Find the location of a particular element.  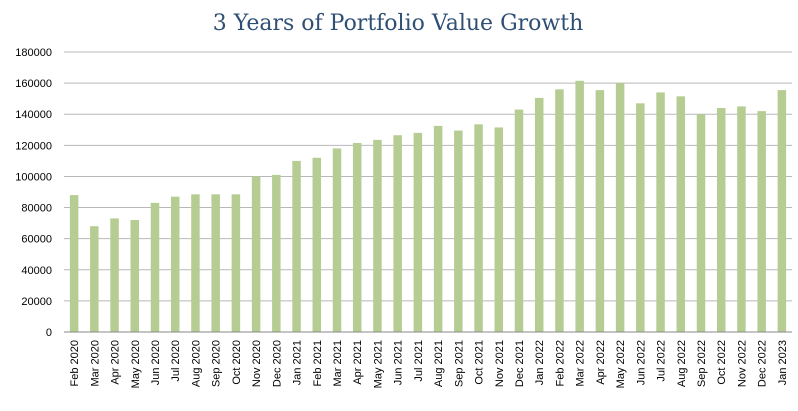

x-tick-label: Feb 2022 is located at coordinates (560, 363).